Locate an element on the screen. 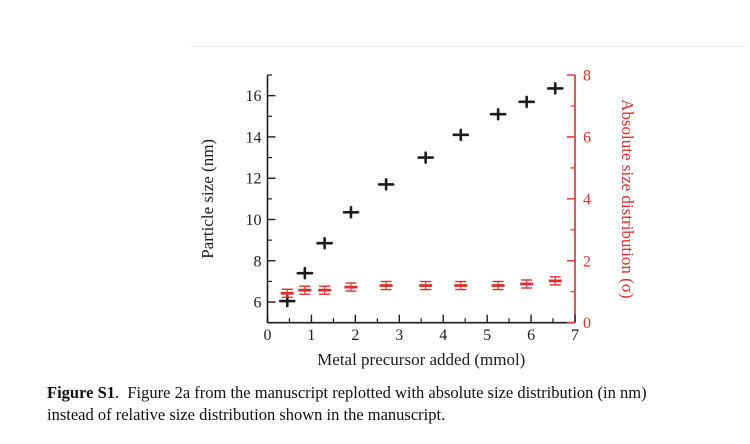  y-right-axis-title: Absolute size distribution (σ) is located at coordinates (627, 198).